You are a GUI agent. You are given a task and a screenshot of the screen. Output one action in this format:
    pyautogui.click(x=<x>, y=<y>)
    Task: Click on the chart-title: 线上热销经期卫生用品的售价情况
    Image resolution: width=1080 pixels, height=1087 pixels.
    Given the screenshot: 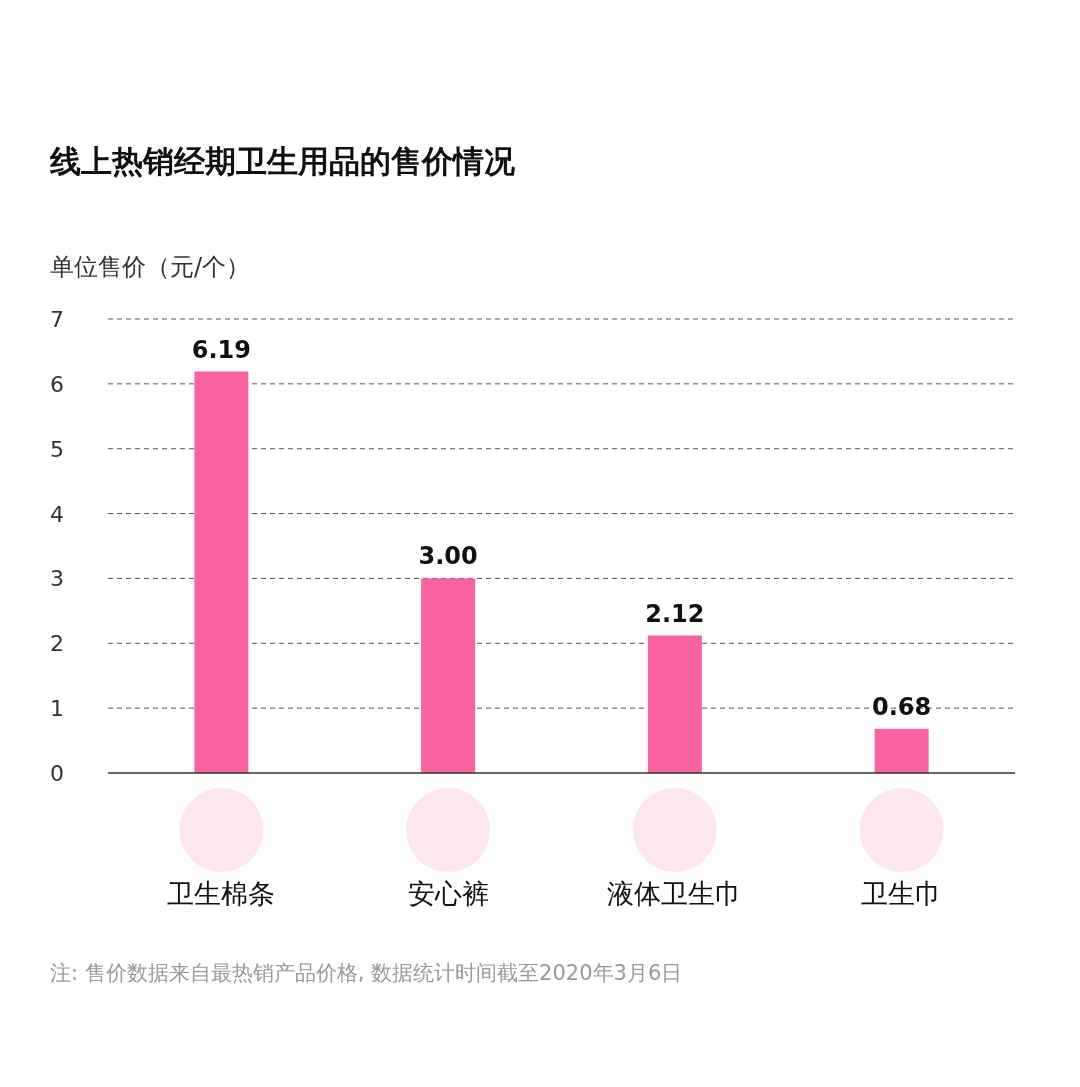 What is the action you would take?
    pyautogui.click(x=282, y=161)
    